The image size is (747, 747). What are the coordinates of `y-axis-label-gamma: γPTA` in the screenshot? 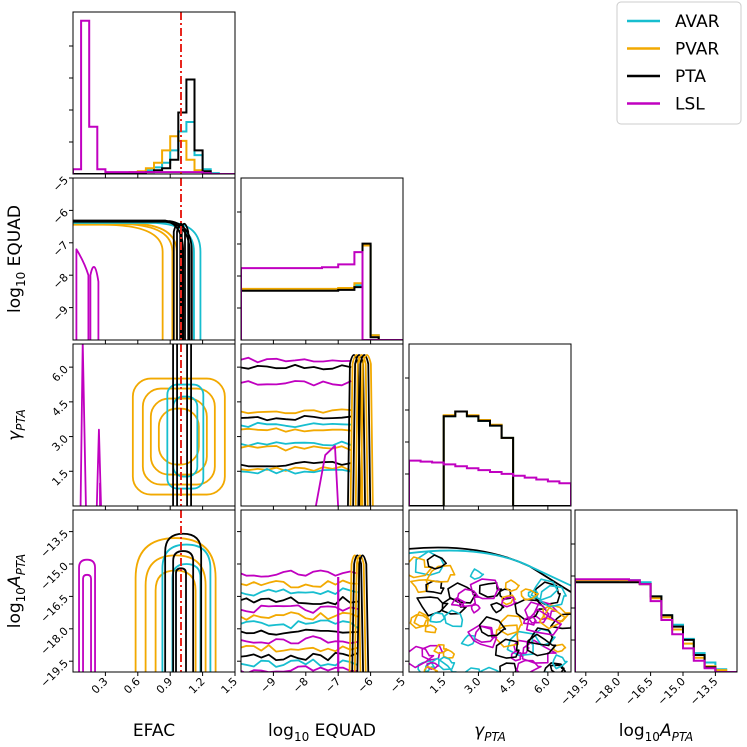 It's located at (16, 425).